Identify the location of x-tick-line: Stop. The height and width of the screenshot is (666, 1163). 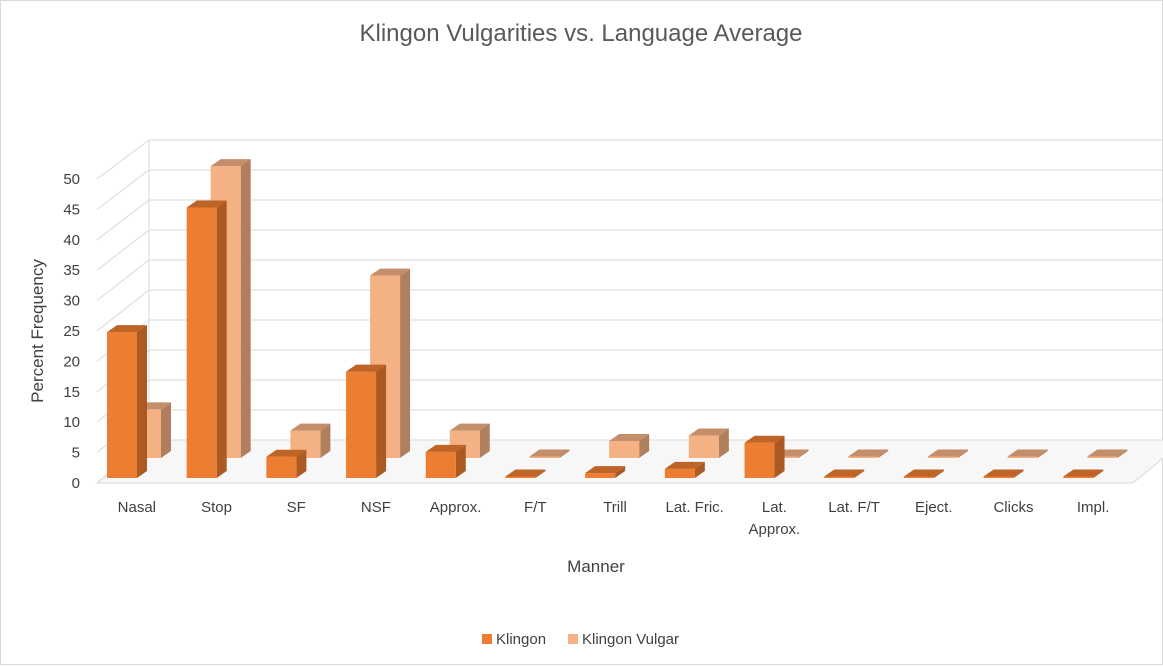
(216, 507).